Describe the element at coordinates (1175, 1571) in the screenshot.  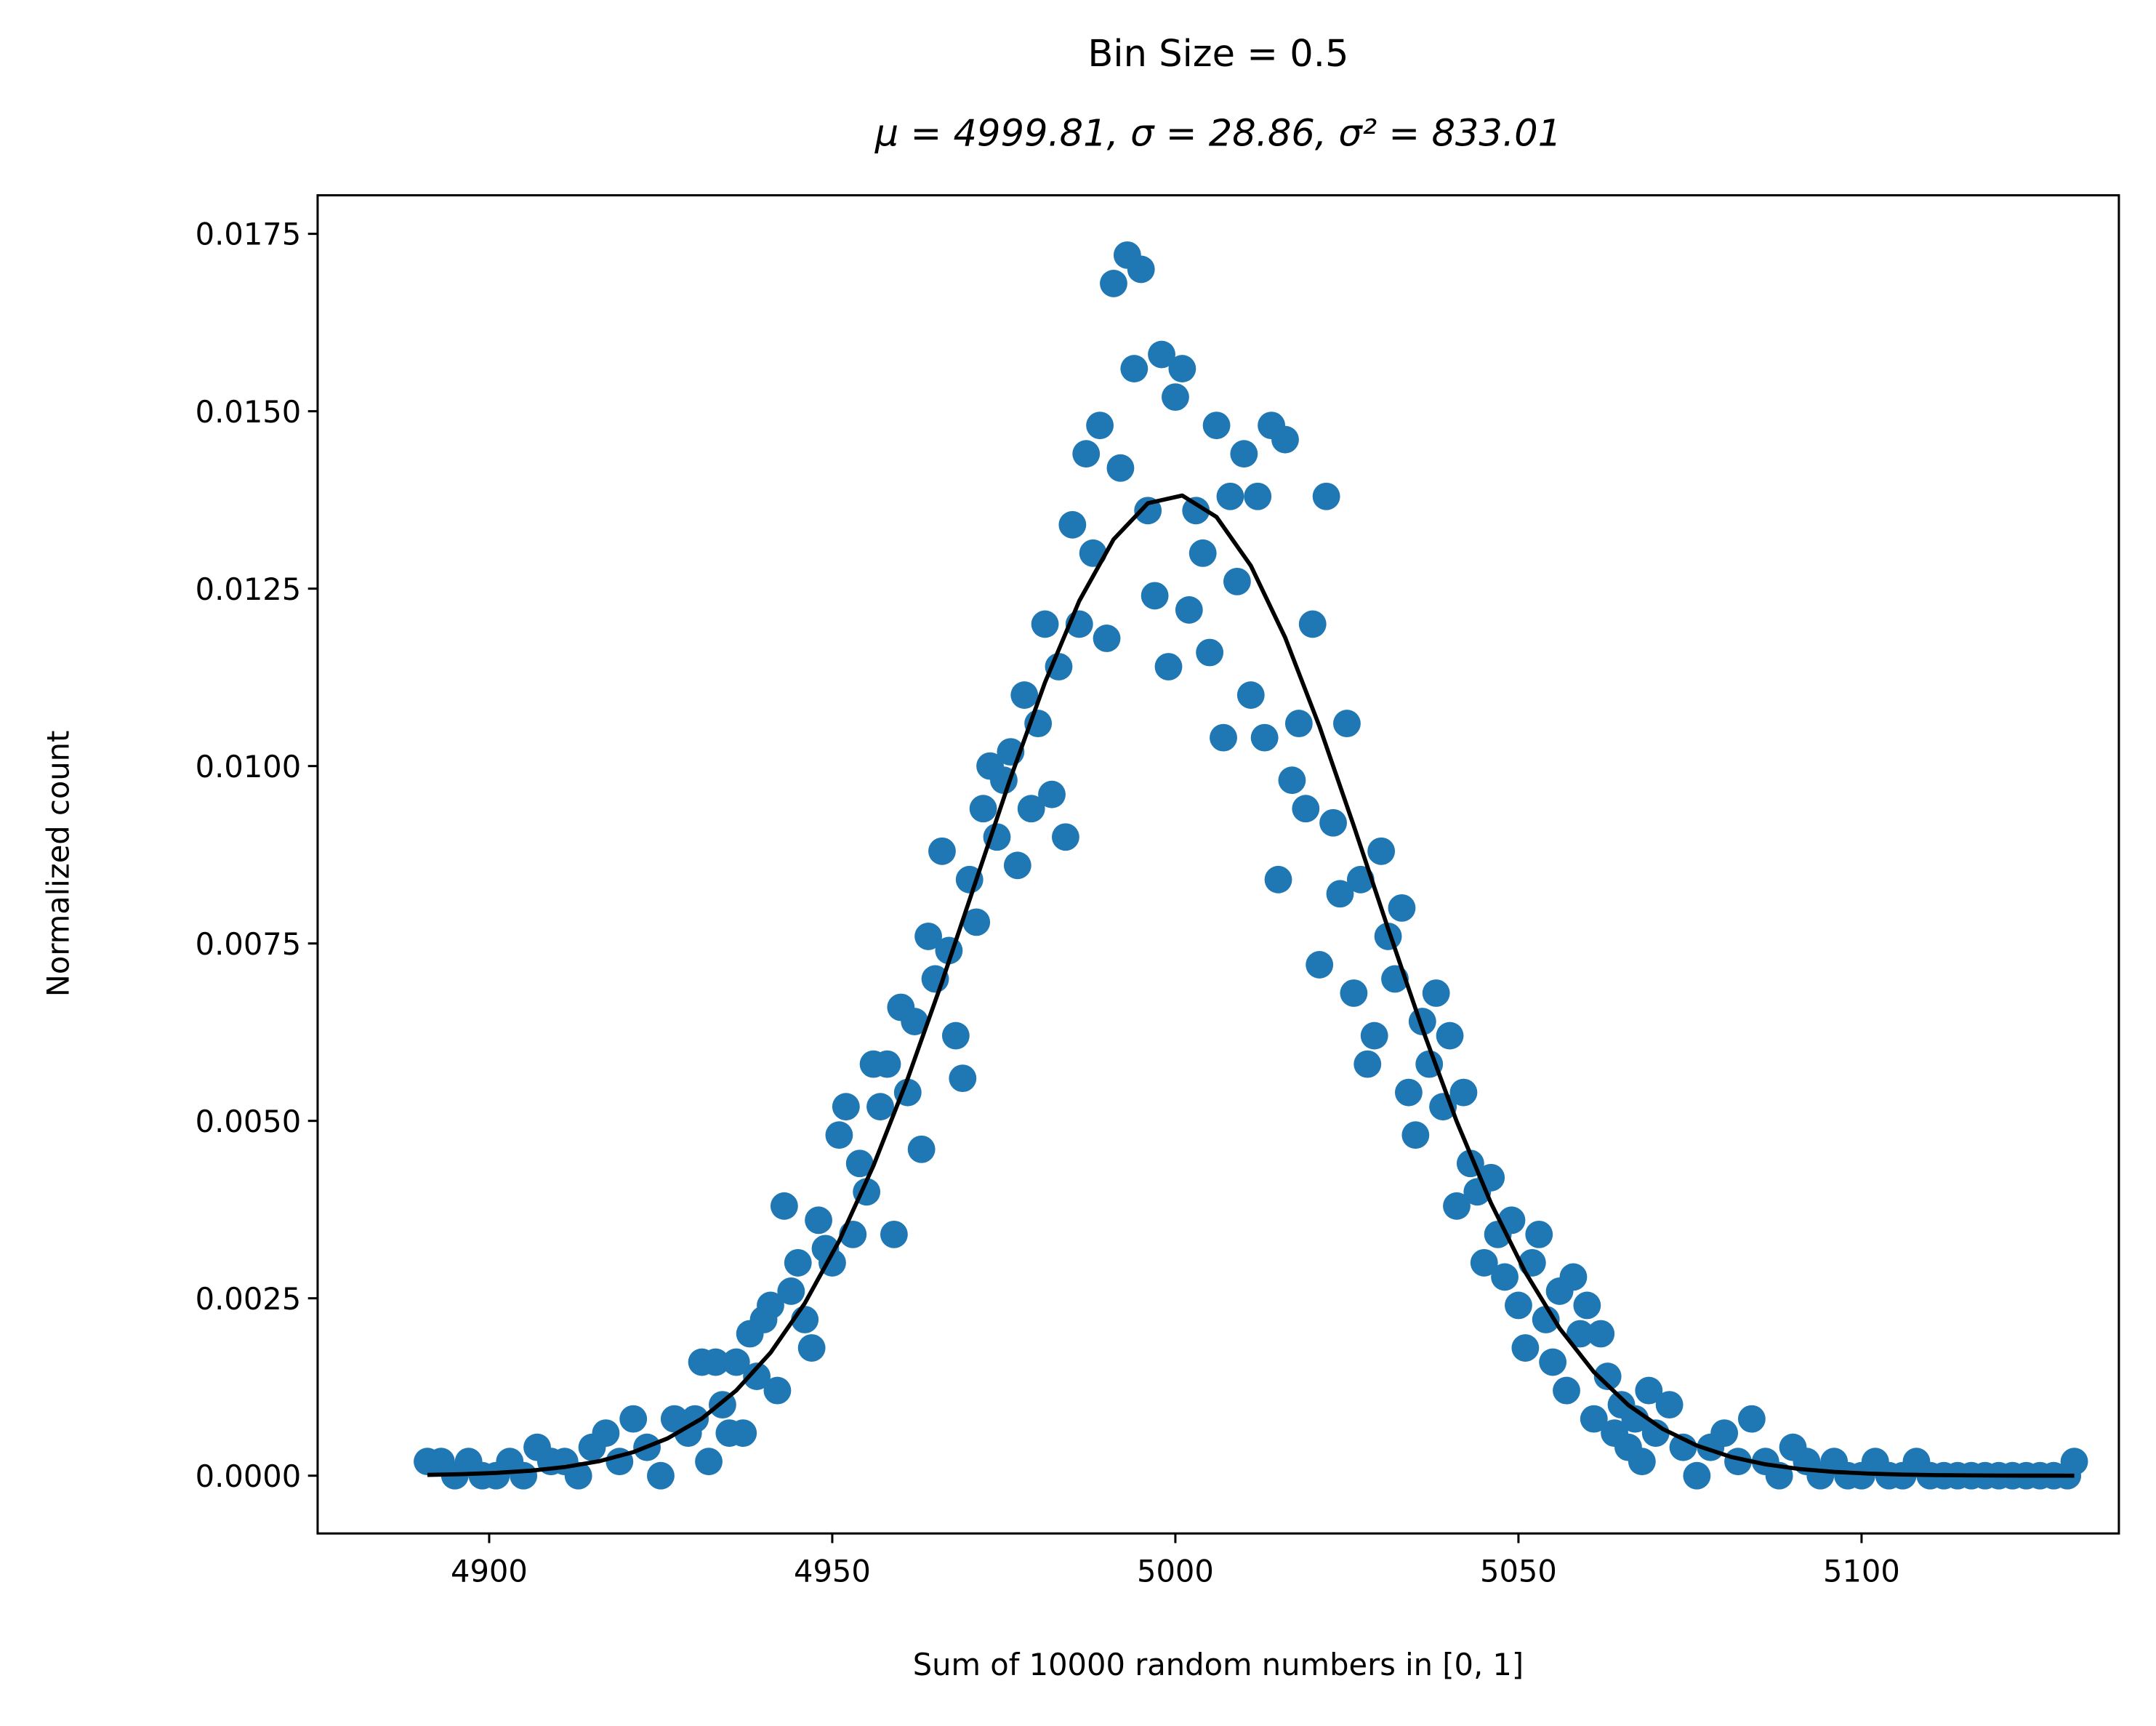
I see `x-tick-label: 5000` at that location.